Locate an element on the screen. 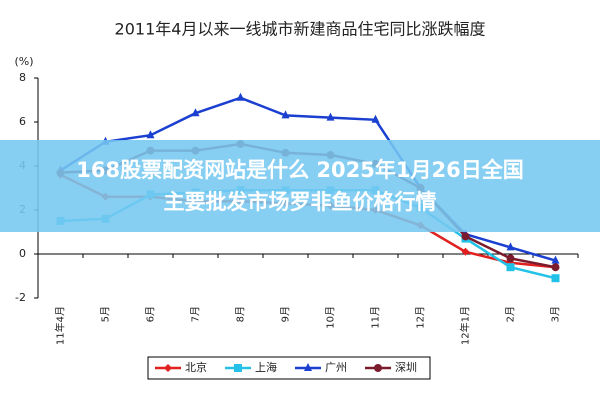  x-tick-label: 12年1月 is located at coordinates (465, 325).